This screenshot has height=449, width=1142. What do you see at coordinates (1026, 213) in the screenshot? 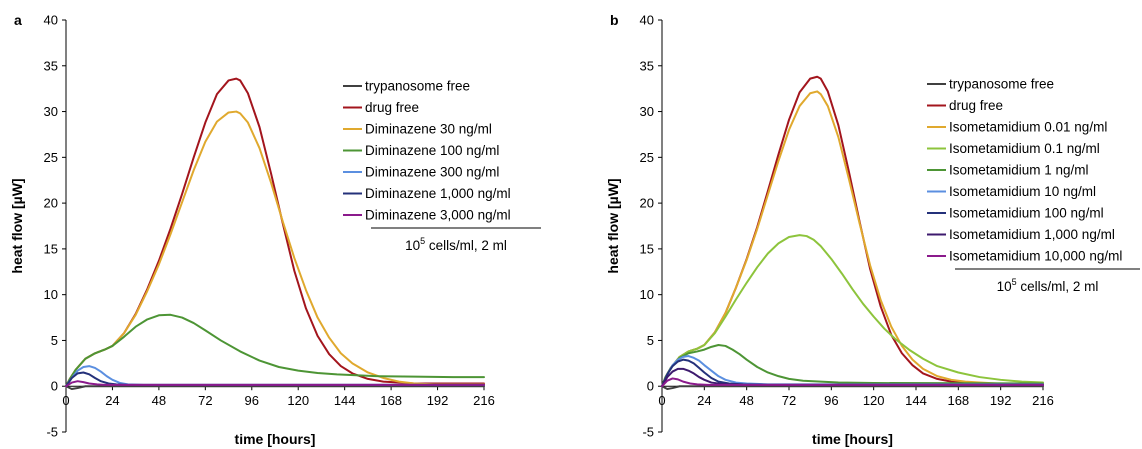
I see `legend-label: Isometamidium 100 ng/ml` at bounding box center [1026, 213].